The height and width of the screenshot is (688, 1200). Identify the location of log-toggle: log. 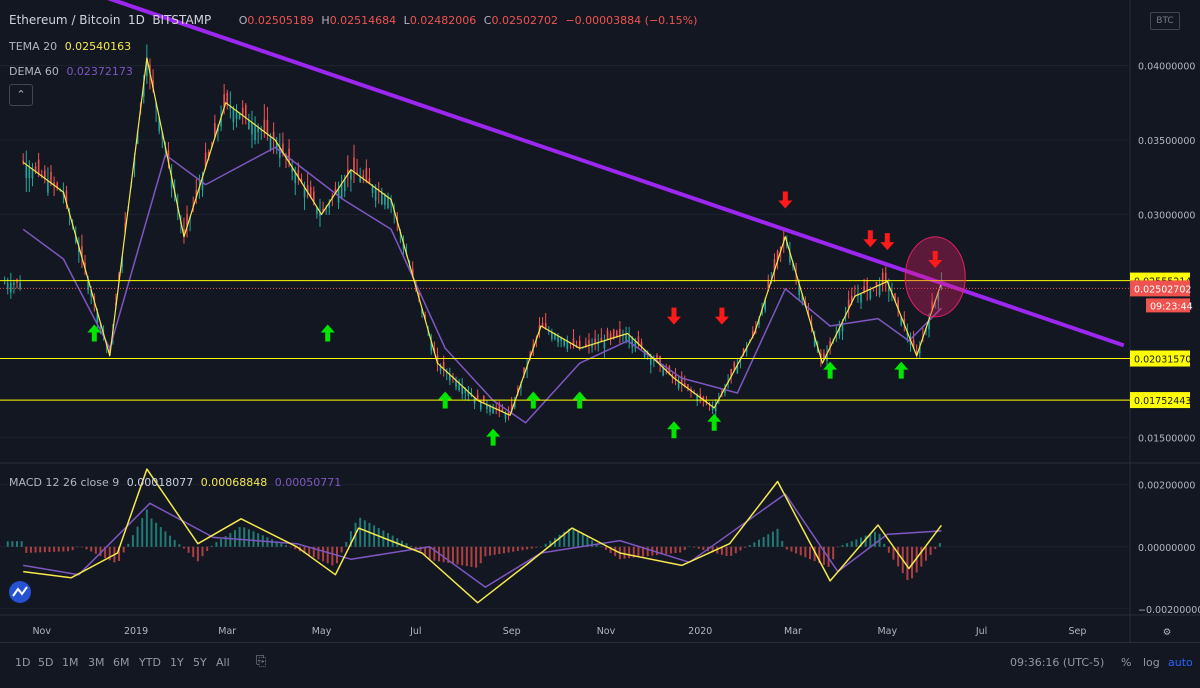
(1151, 662).